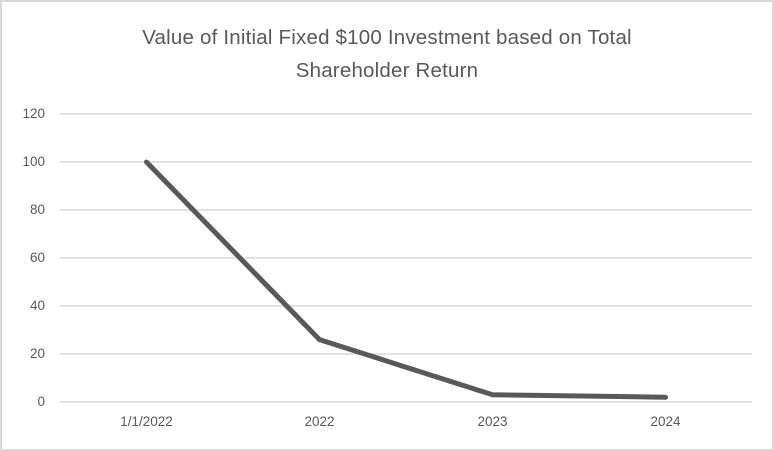 Image resolution: width=774 pixels, height=451 pixels. Describe the element at coordinates (37, 305) in the screenshot. I see `y-axis-tick-label: 40` at that location.